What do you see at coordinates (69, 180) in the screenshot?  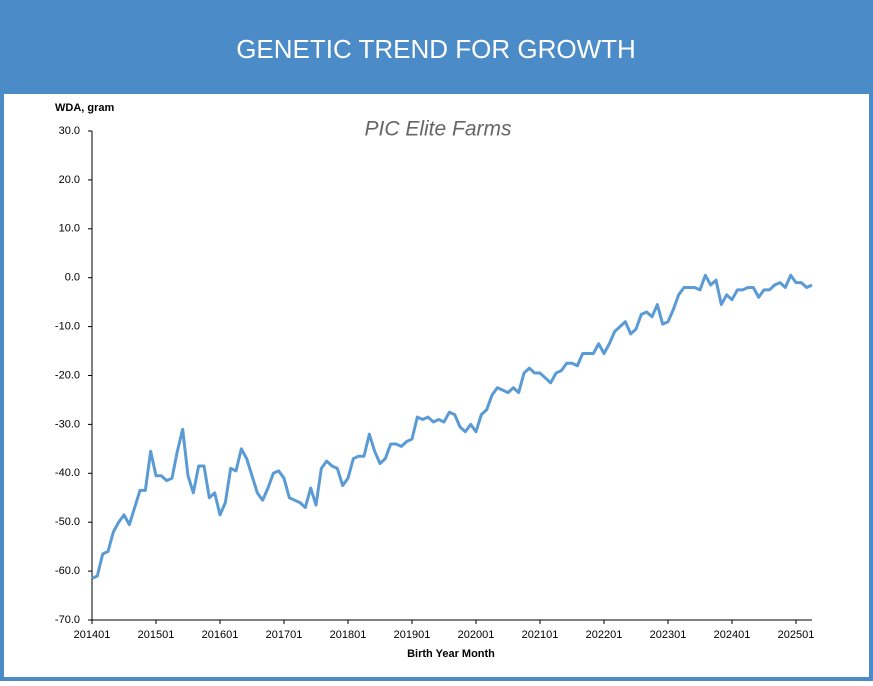 I see `y-tick-label: 20.0` at bounding box center [69, 180].